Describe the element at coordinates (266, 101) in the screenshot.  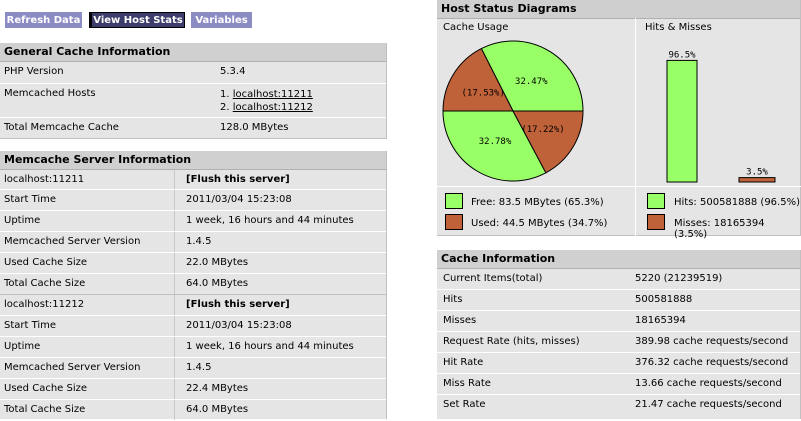
I see `memcached-hosts-list: 1. localhost:11211 2. localhost:11212` at that location.